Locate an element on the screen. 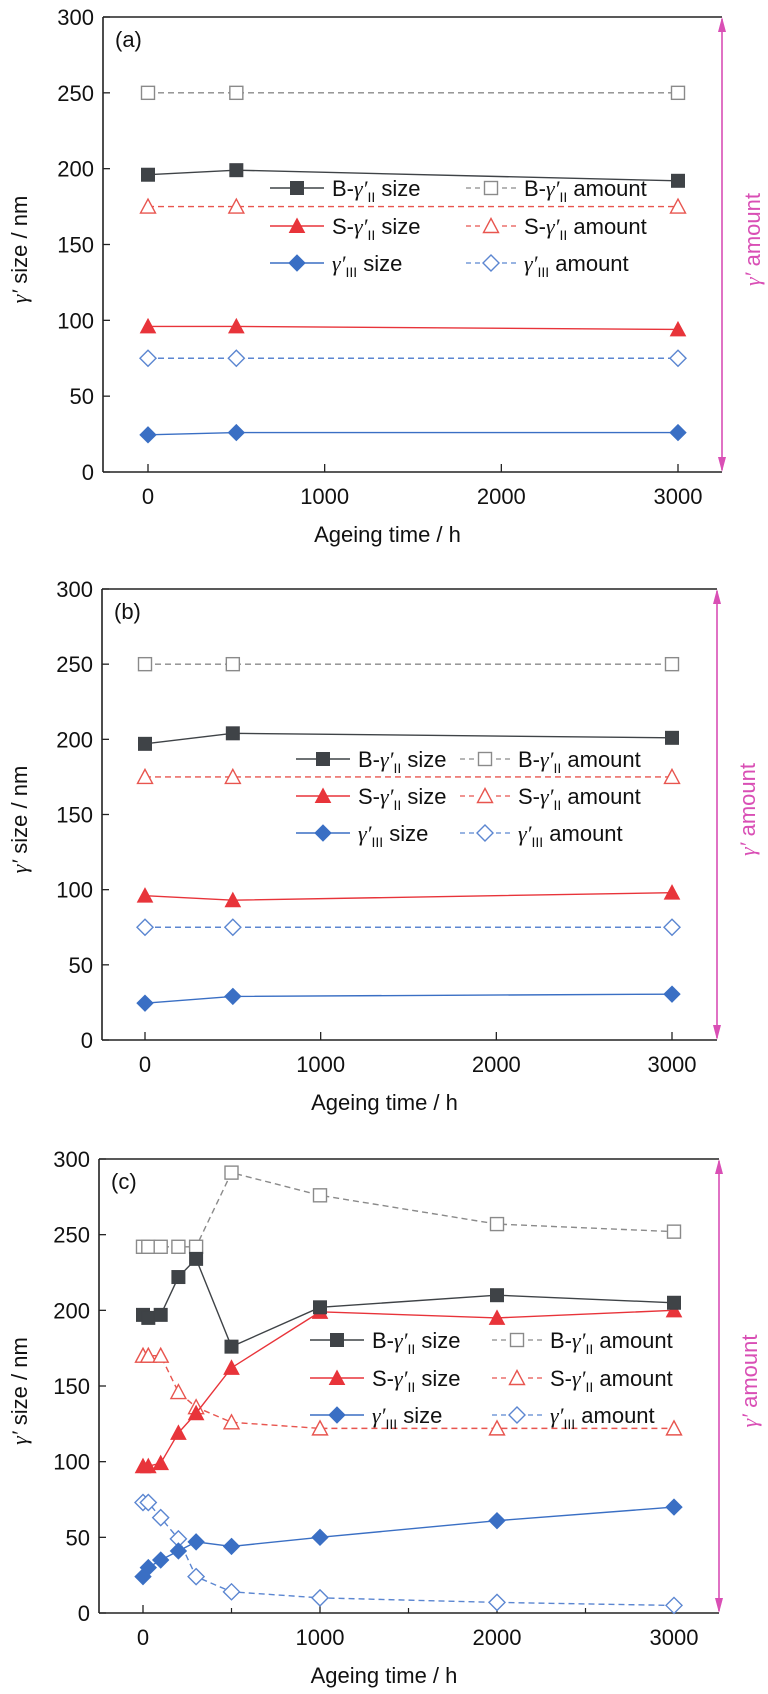  y-tick-label: 0 is located at coordinates (87, 1040).